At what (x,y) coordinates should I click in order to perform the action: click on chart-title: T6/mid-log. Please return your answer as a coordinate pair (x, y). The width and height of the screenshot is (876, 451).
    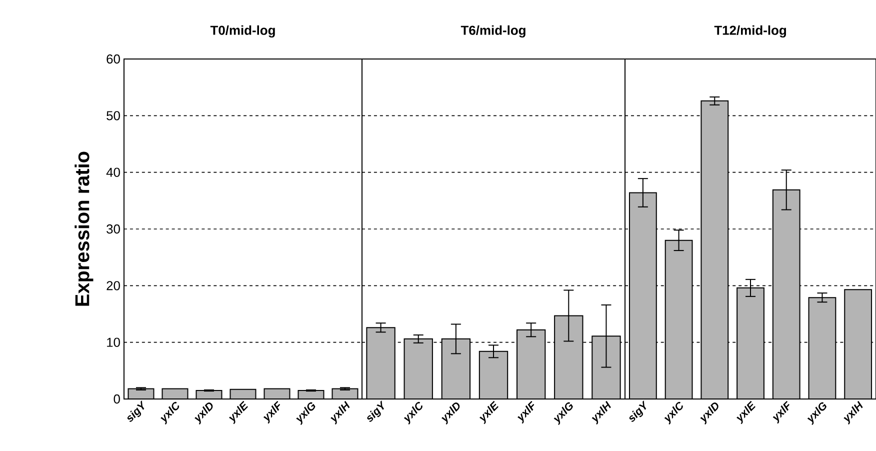
    Looking at the image, I should click on (493, 31).